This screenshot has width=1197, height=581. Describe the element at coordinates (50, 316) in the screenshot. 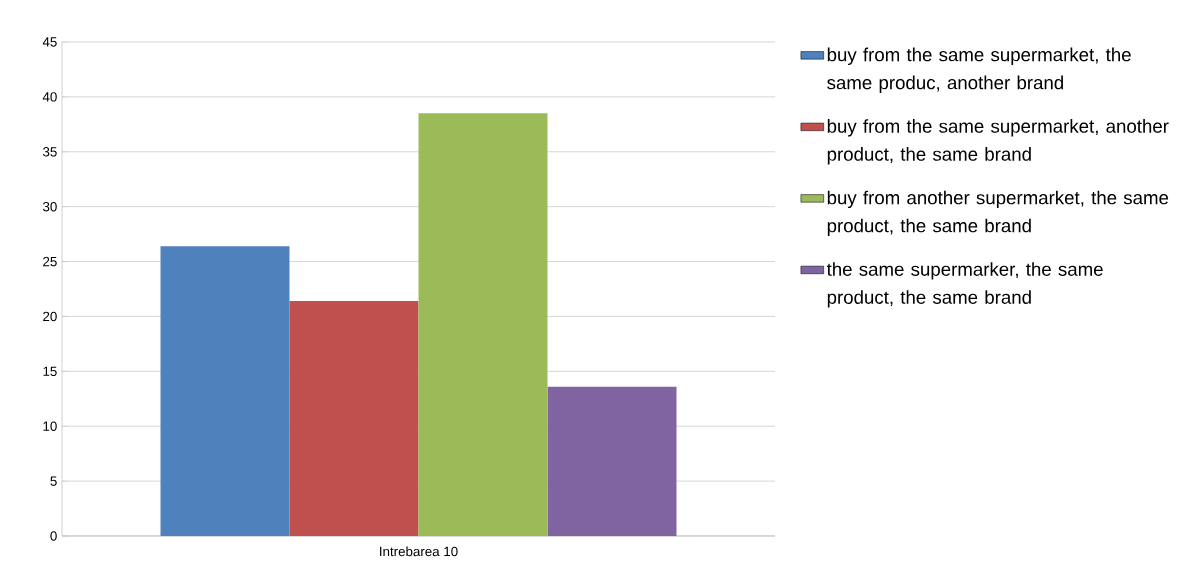

I see `y-tick-label: 20` at that location.